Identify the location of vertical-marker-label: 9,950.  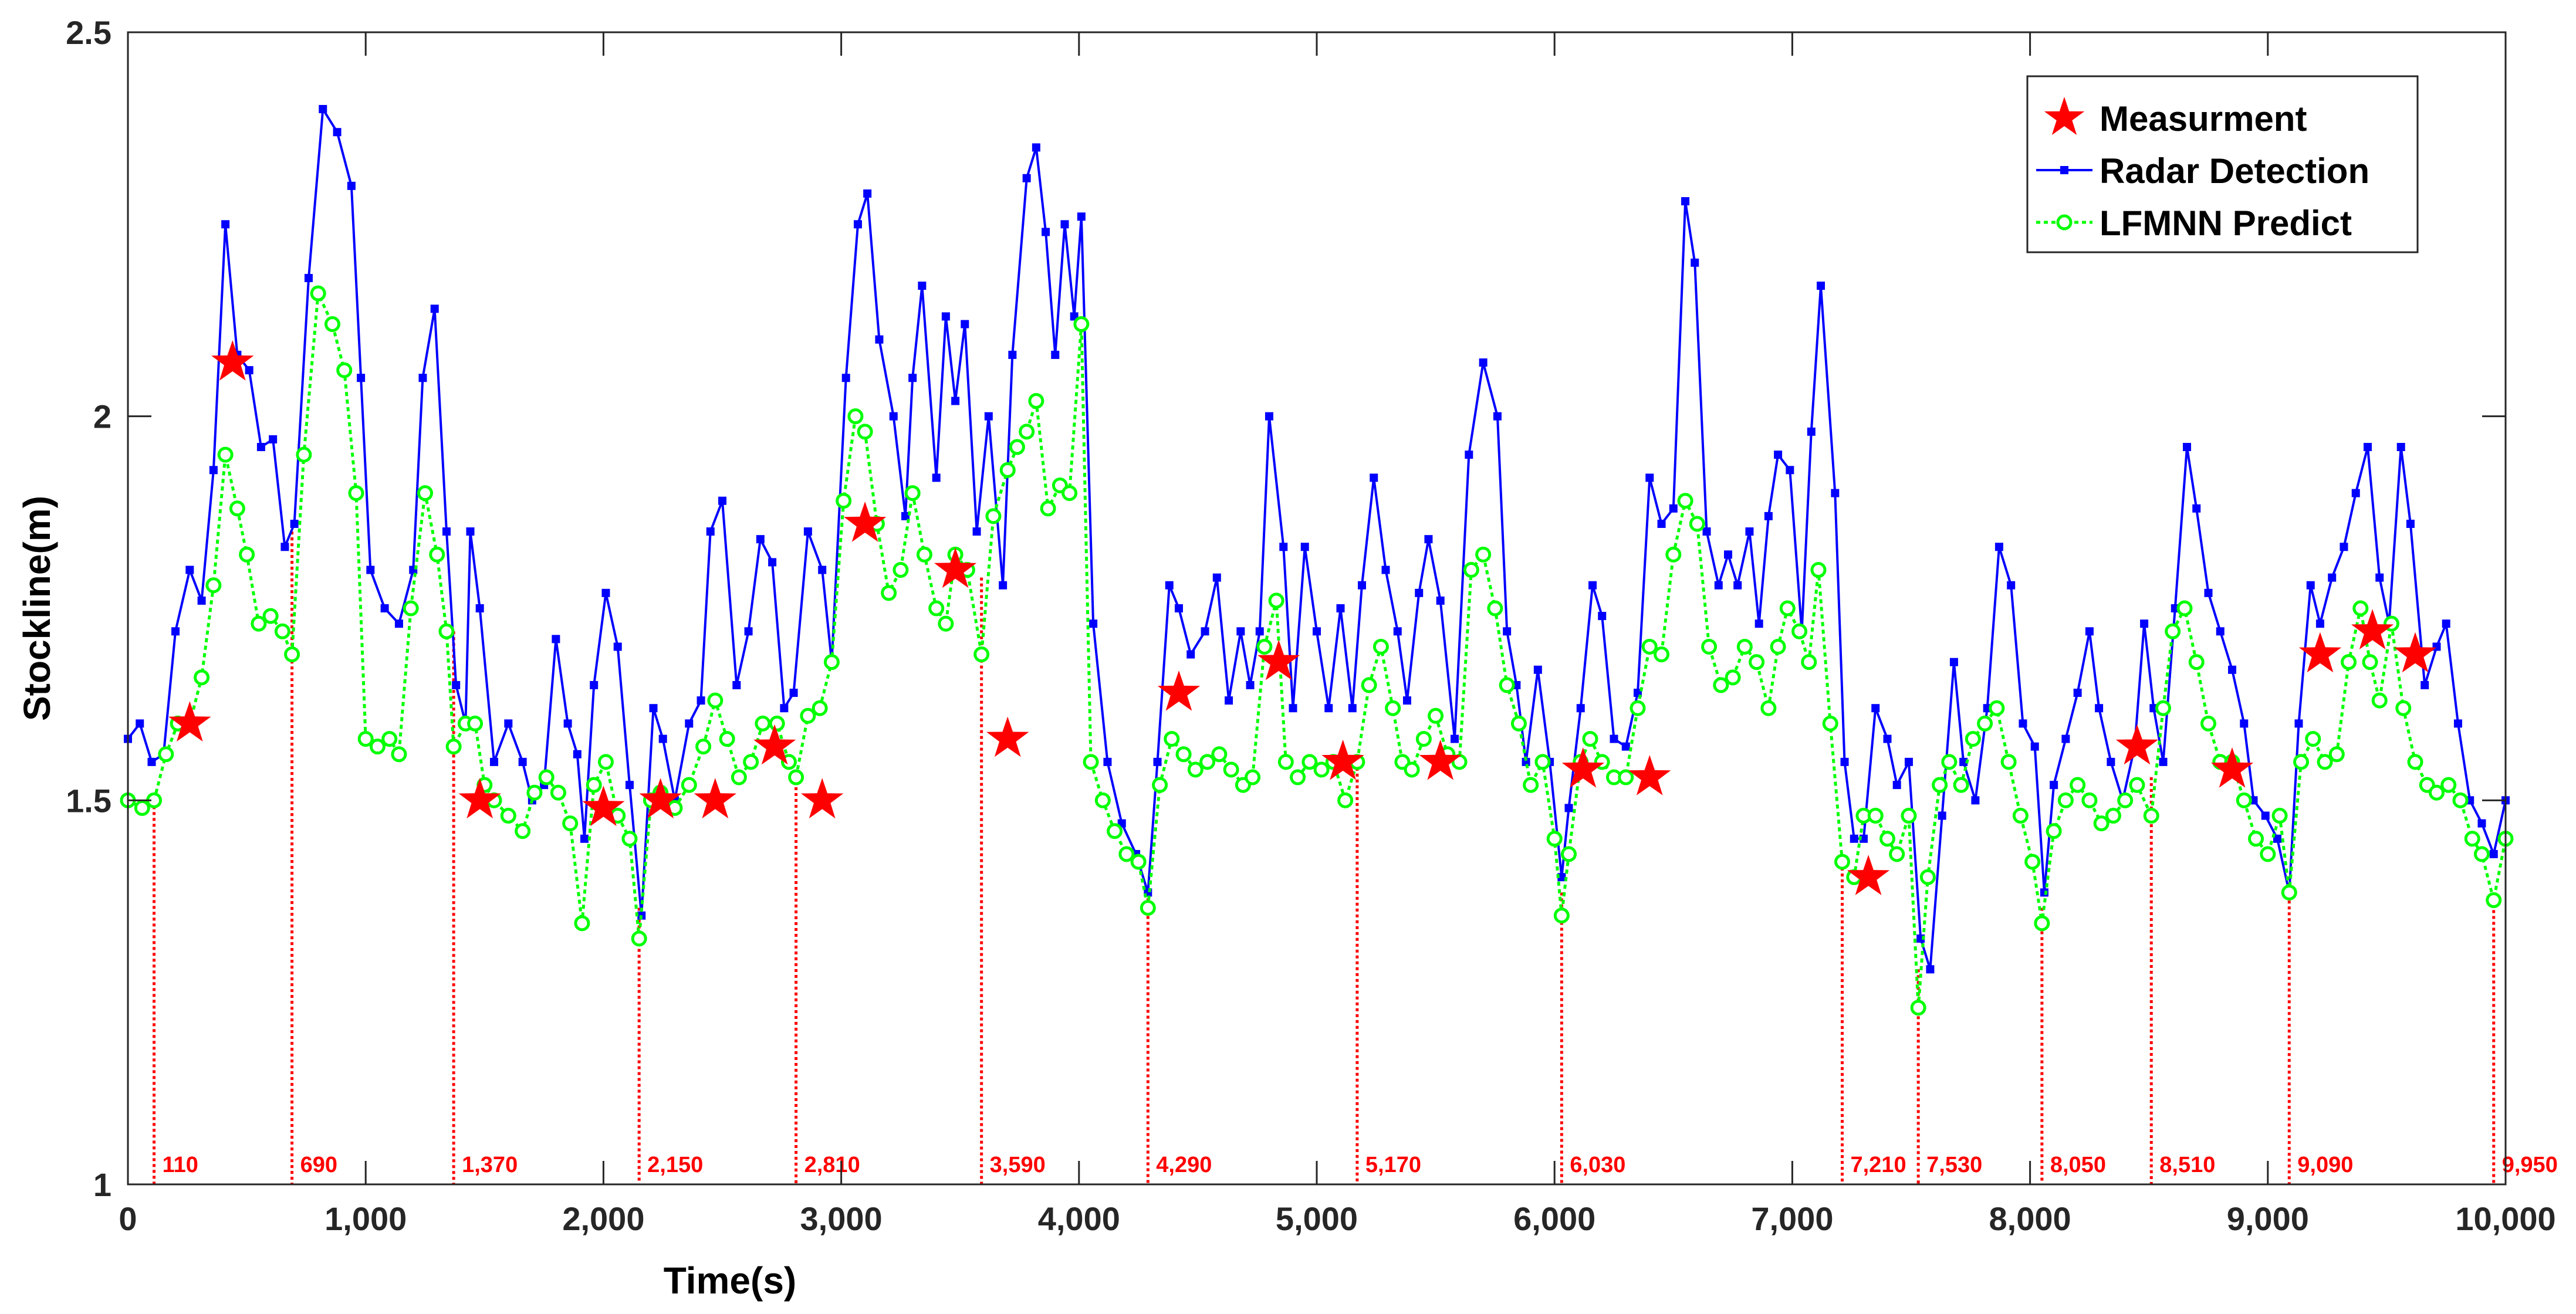
(2530, 1165).